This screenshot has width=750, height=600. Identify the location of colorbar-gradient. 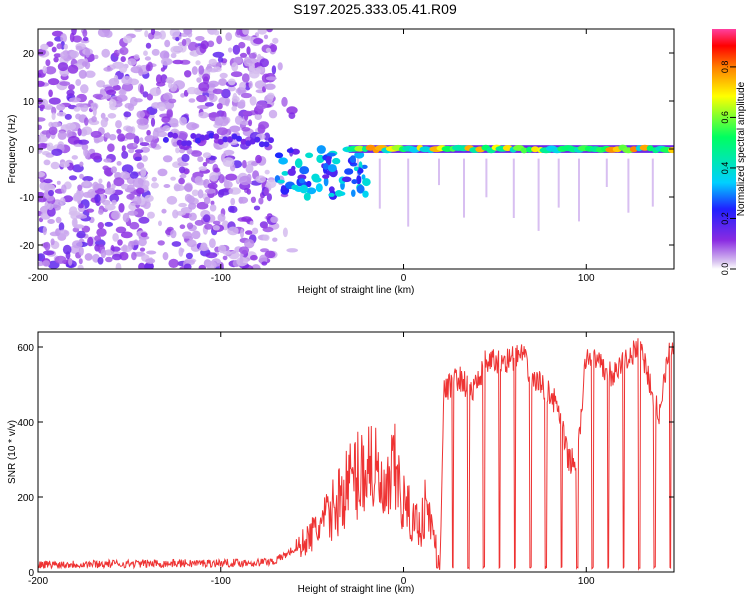
(724, 149).